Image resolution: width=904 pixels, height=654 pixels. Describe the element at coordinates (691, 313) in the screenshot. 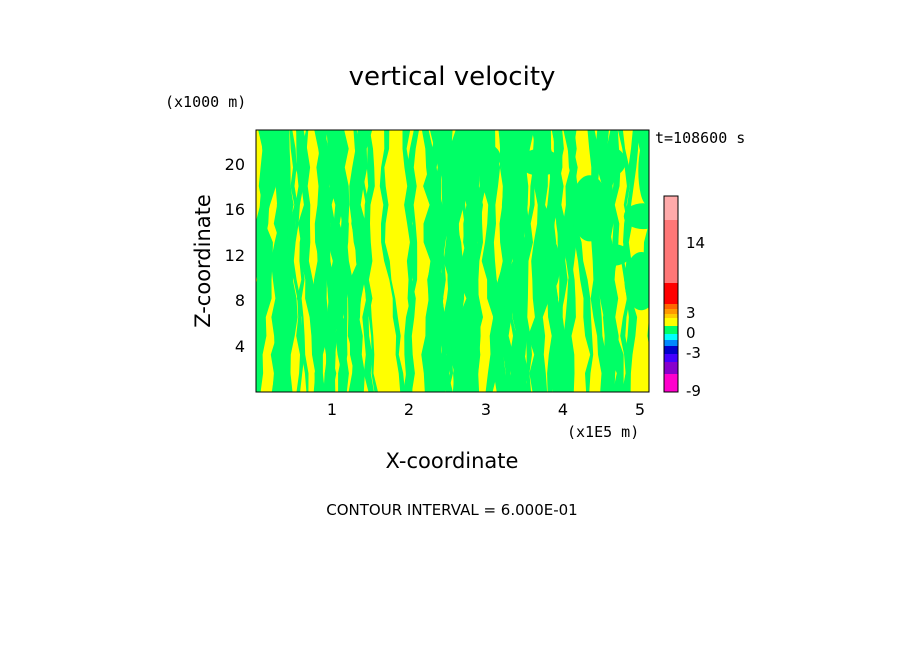

I see `colorbar-tick-label: 3` at that location.